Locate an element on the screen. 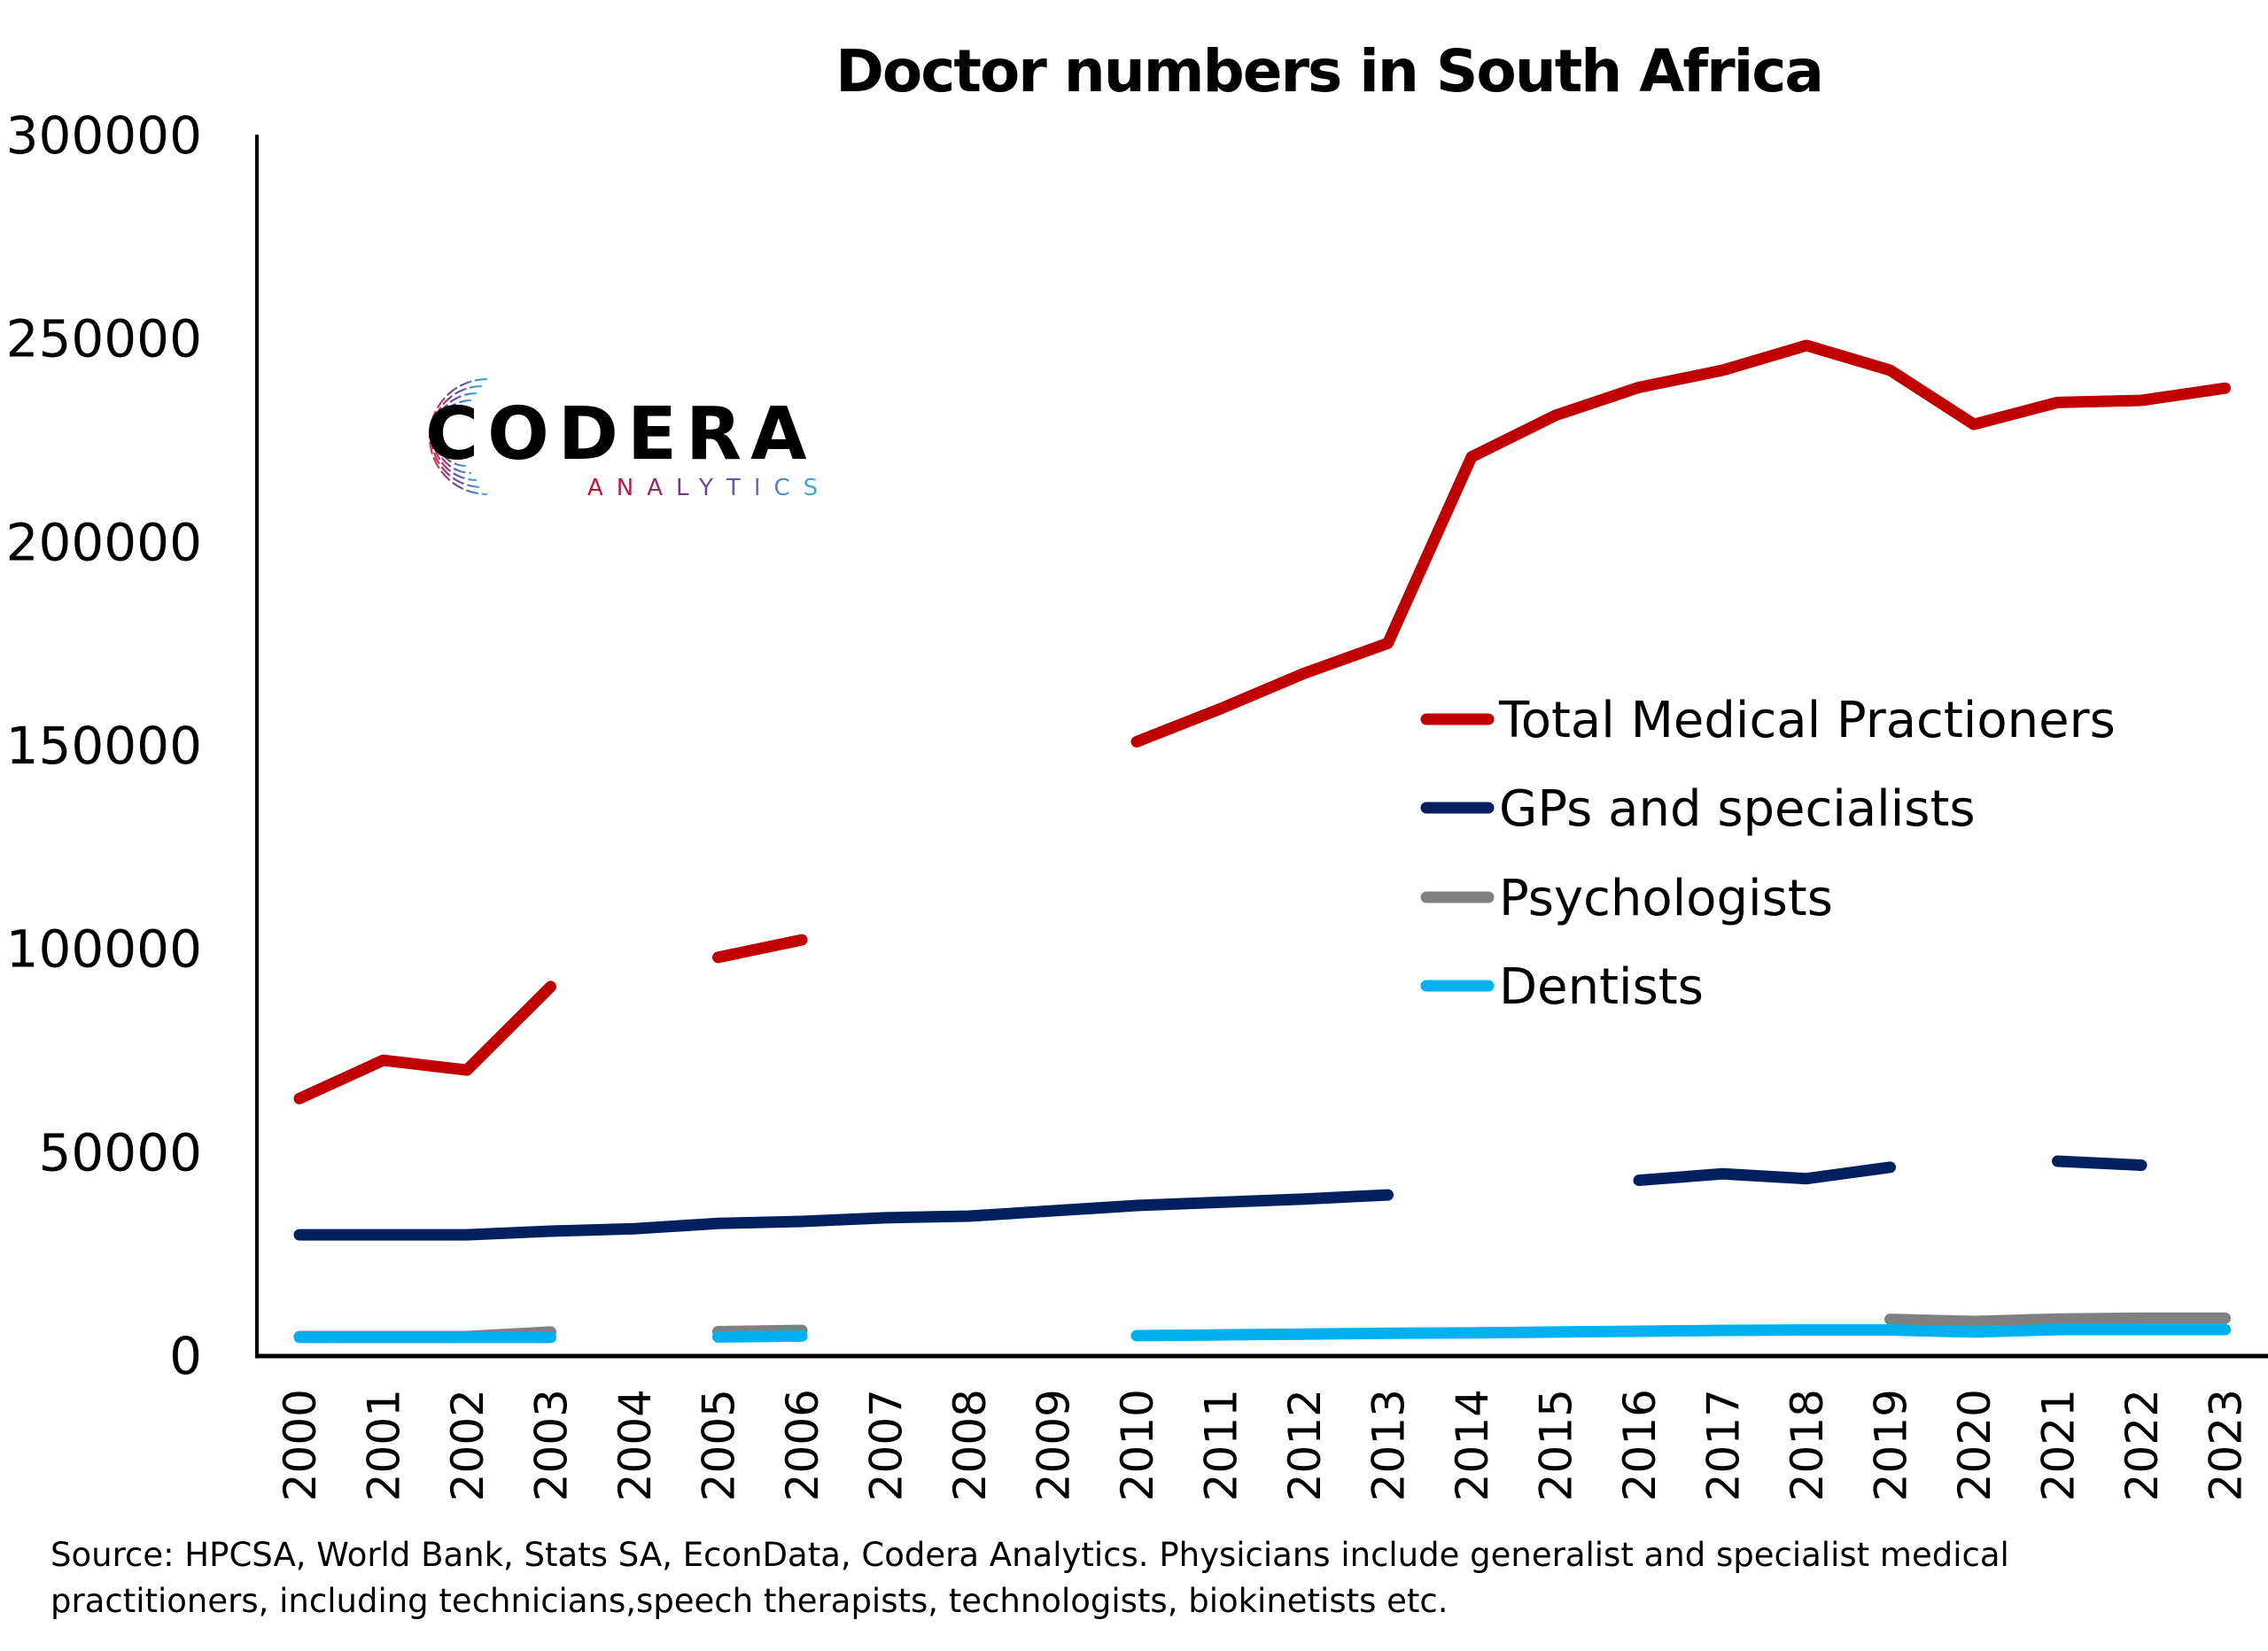  x-tick-label: 2001 is located at coordinates (384, 1445).